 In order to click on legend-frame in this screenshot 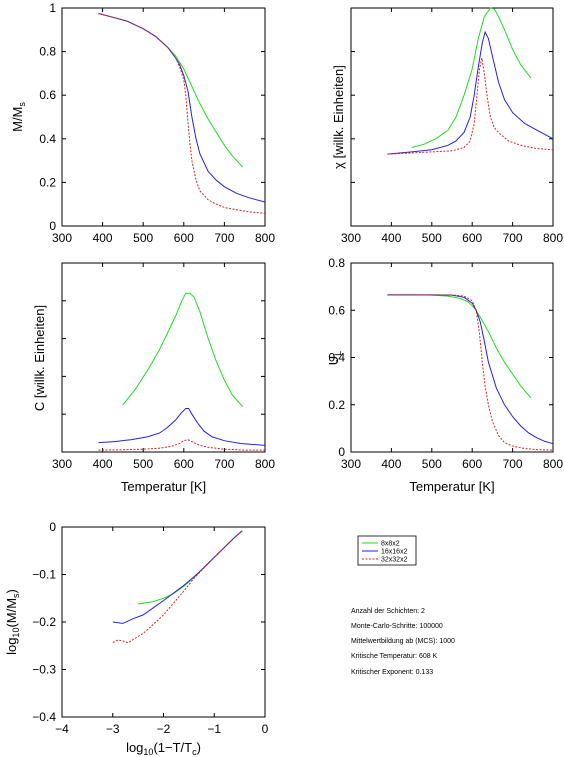, I will do `click(387, 550)`.